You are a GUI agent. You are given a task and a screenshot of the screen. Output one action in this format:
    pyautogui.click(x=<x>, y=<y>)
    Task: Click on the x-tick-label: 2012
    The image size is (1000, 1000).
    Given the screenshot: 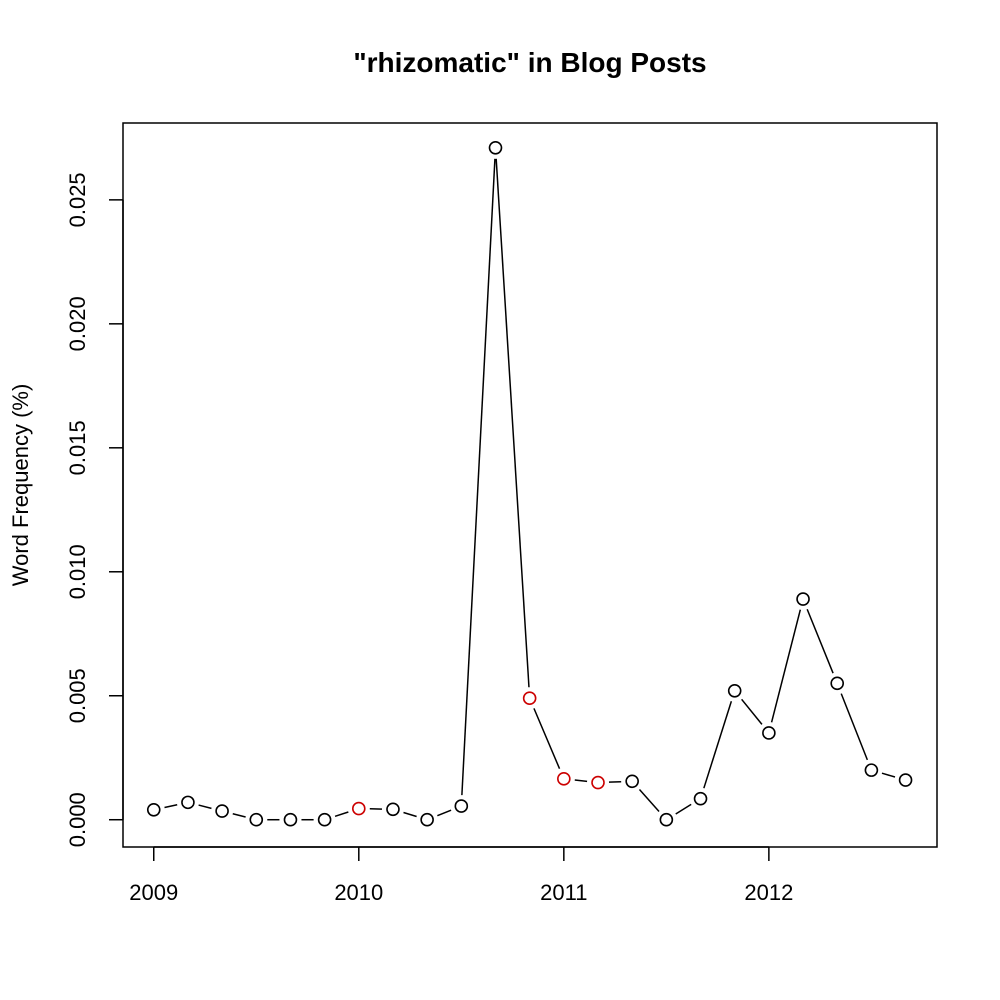 What is the action you would take?
    pyautogui.click(x=768, y=892)
    